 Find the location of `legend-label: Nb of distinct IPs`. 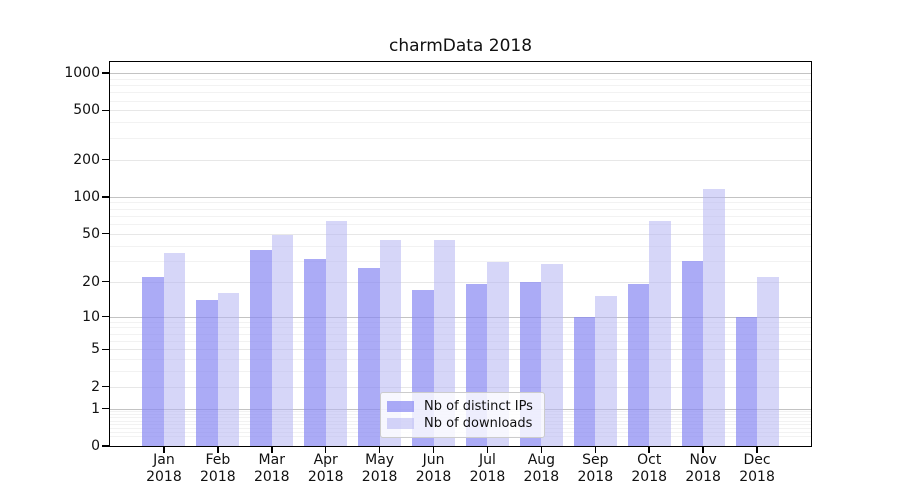

legend-label: Nb of distinct IPs is located at coordinates (478, 406).